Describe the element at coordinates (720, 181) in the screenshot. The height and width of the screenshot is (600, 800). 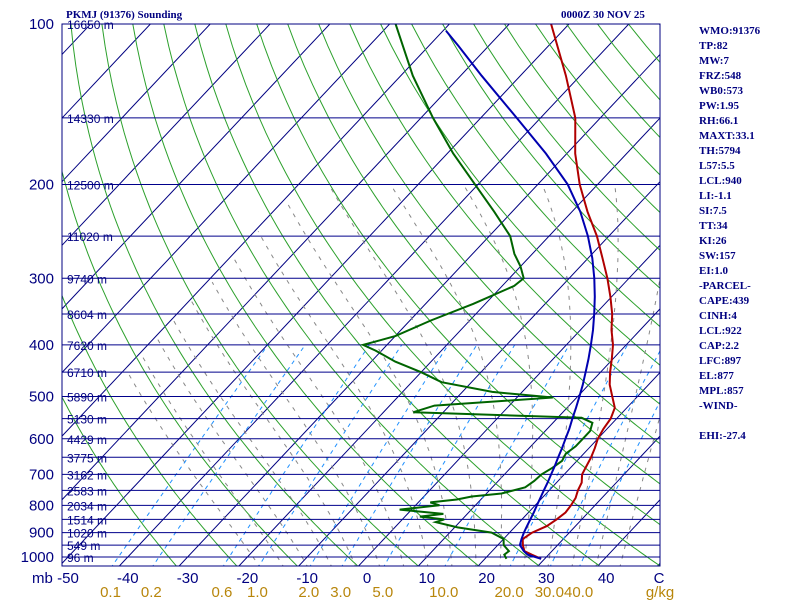
I see `index-item: LCL:940` at that location.